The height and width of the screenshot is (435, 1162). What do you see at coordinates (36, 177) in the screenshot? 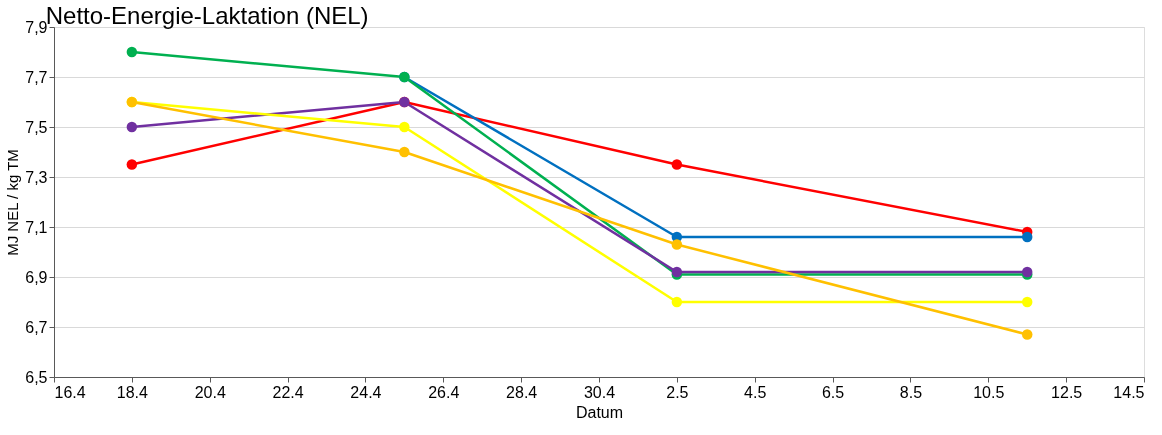
I see `y-tick-label: 7,3` at bounding box center [36, 177].